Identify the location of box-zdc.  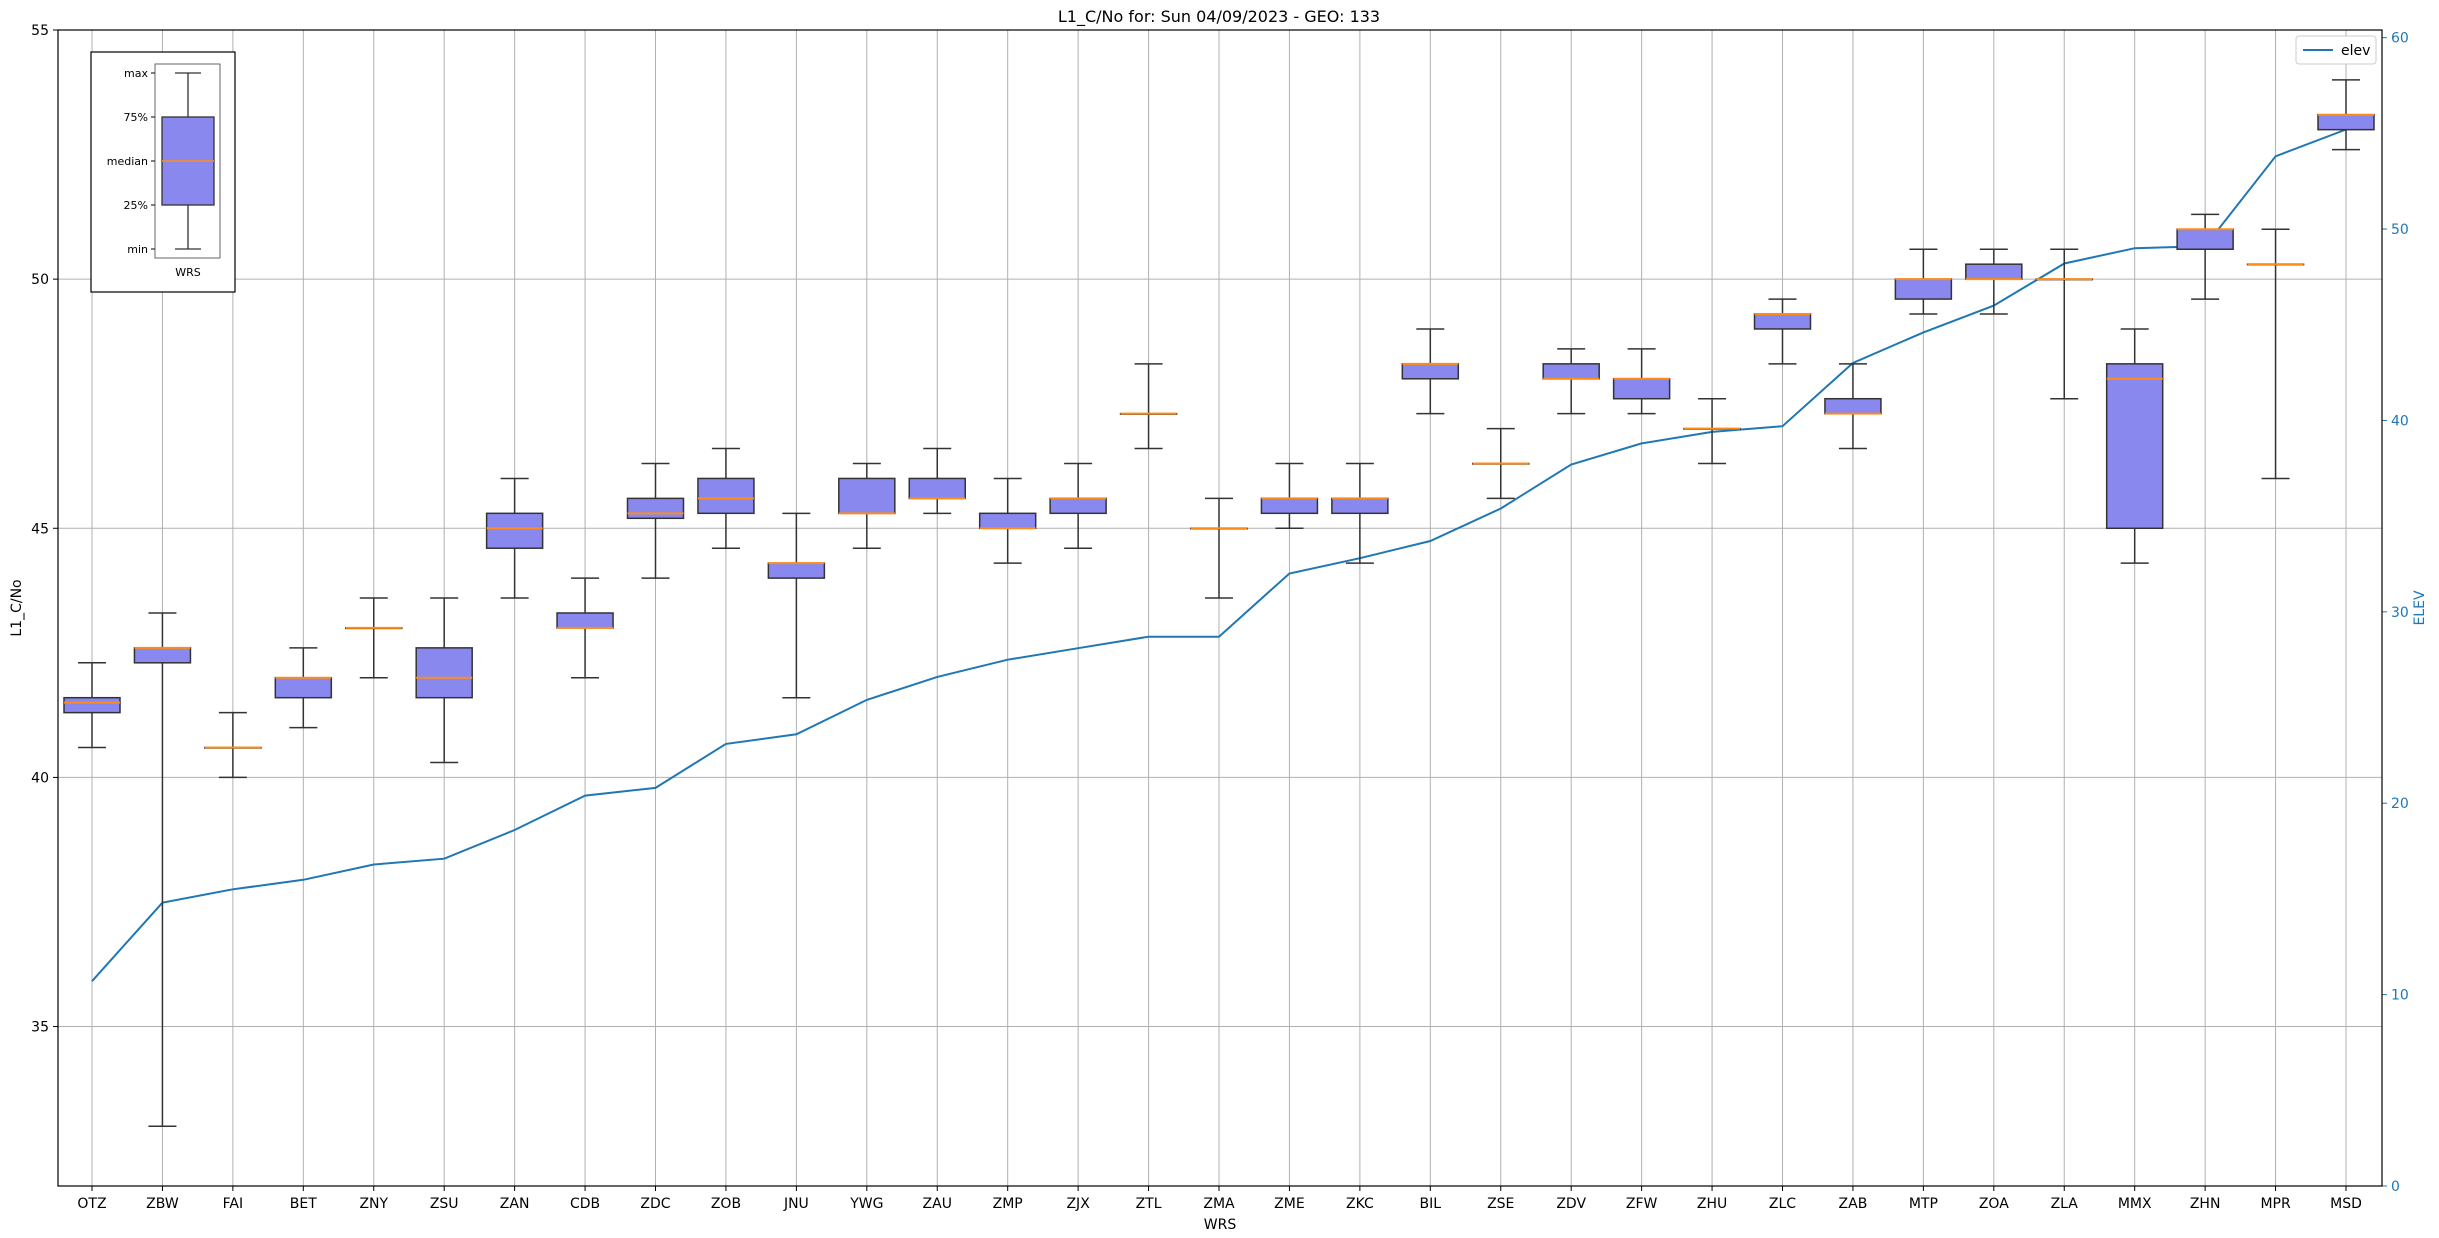
(655, 520).